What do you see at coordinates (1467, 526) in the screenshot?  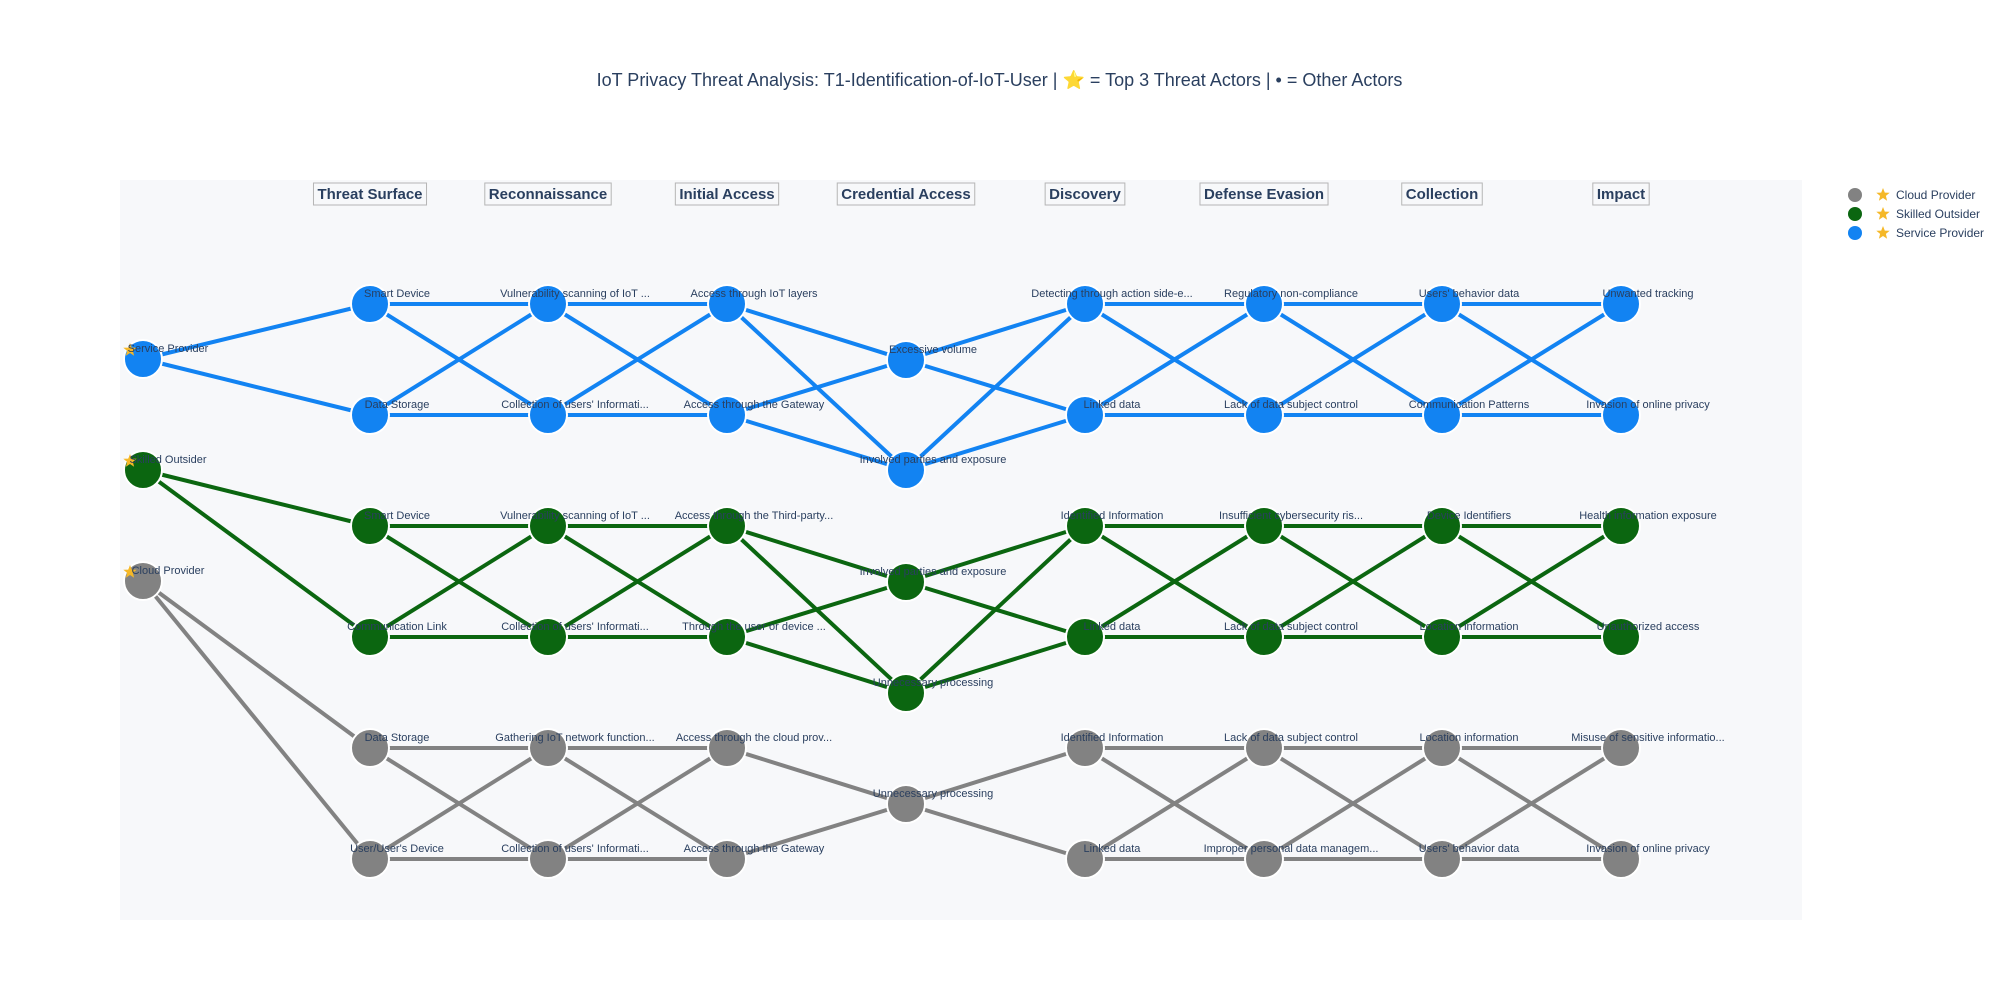 I see `threat-node: Device Identifiers` at bounding box center [1467, 526].